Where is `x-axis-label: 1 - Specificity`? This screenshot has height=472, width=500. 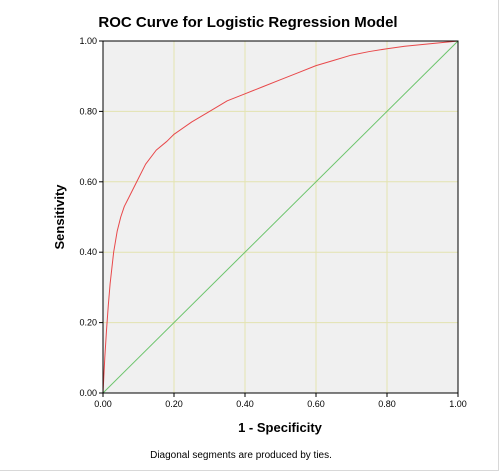 x-axis-label: 1 - Specificity is located at coordinates (280, 427).